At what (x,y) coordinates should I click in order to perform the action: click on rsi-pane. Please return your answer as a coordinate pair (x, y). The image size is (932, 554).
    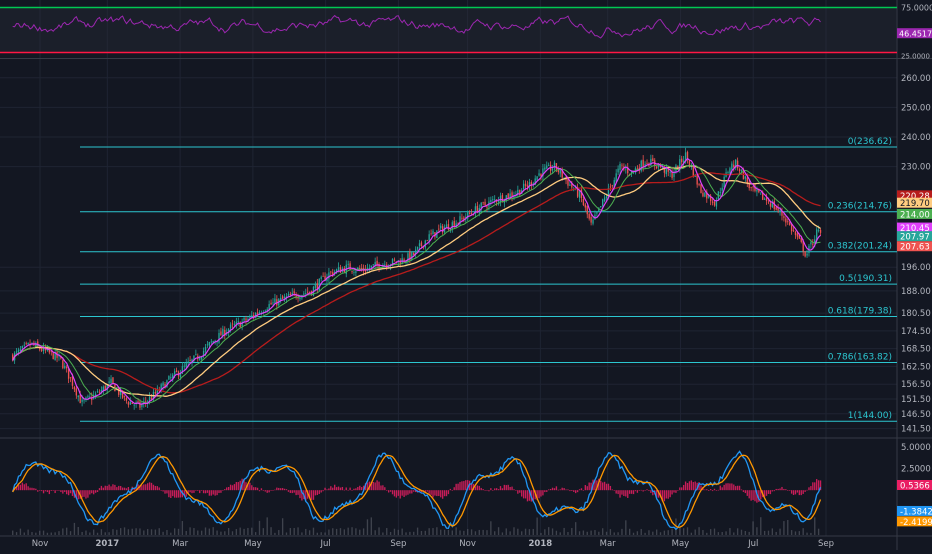
    Looking at the image, I should click on (448, 30).